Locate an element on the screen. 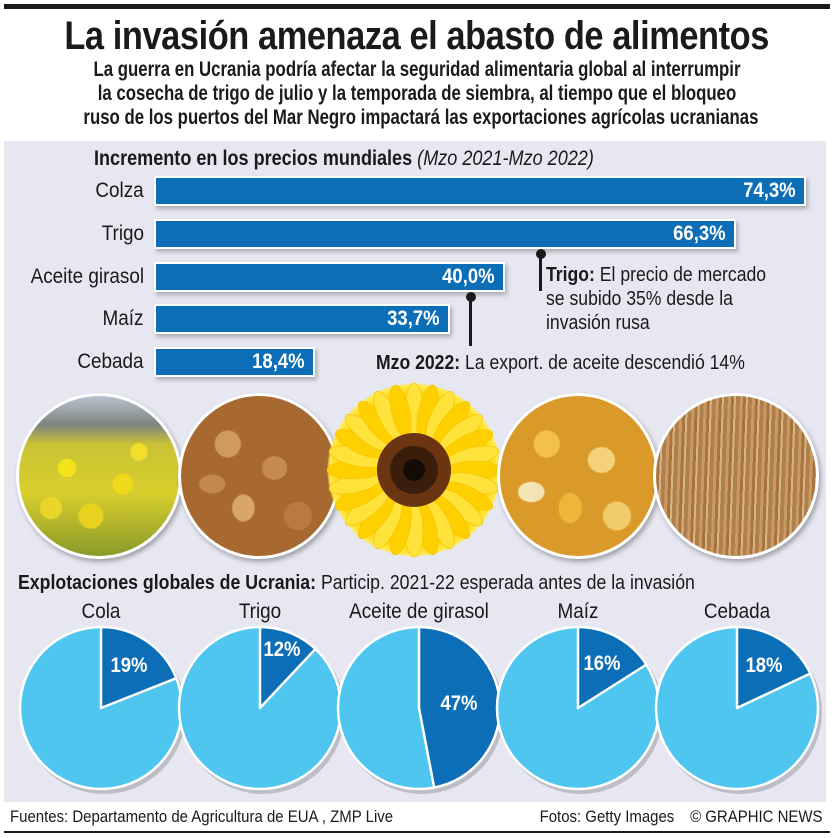 This screenshot has width=834, height=838. corn-kernels-photo is located at coordinates (578, 476).